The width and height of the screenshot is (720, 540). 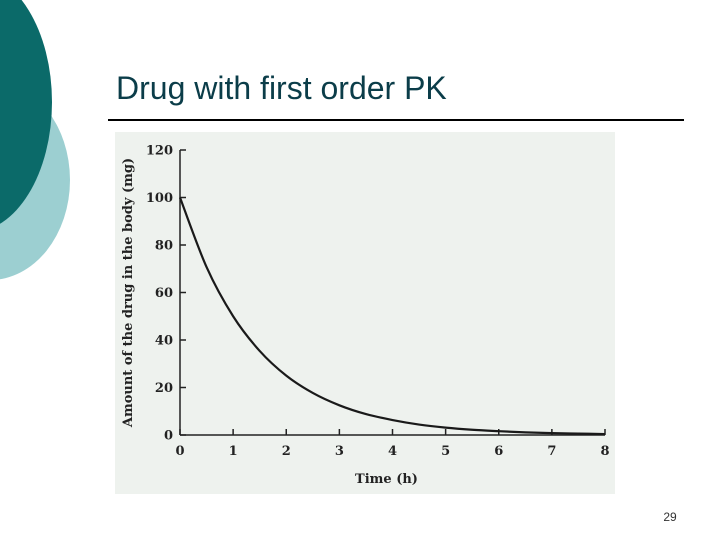 What do you see at coordinates (128, 293) in the screenshot?
I see `y-axis-label: Amount of the drug in the body (mg)` at bounding box center [128, 293].